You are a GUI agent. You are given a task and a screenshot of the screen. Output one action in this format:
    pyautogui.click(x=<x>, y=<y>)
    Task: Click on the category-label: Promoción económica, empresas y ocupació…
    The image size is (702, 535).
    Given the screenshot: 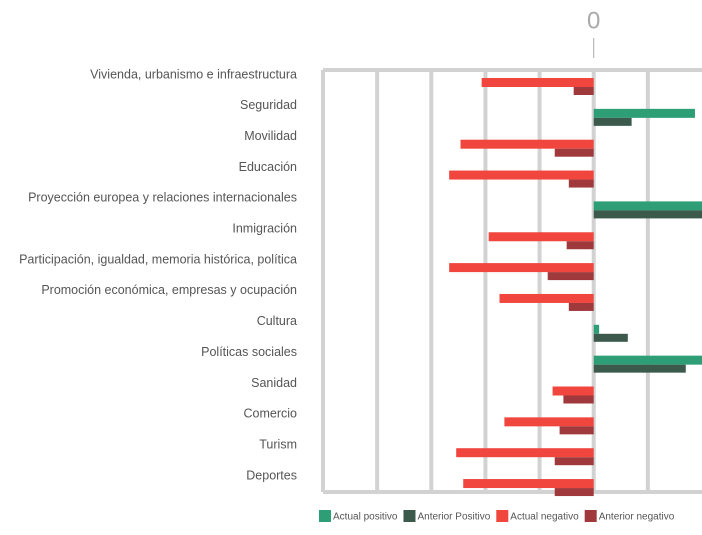 What is the action you would take?
    pyautogui.click(x=169, y=290)
    